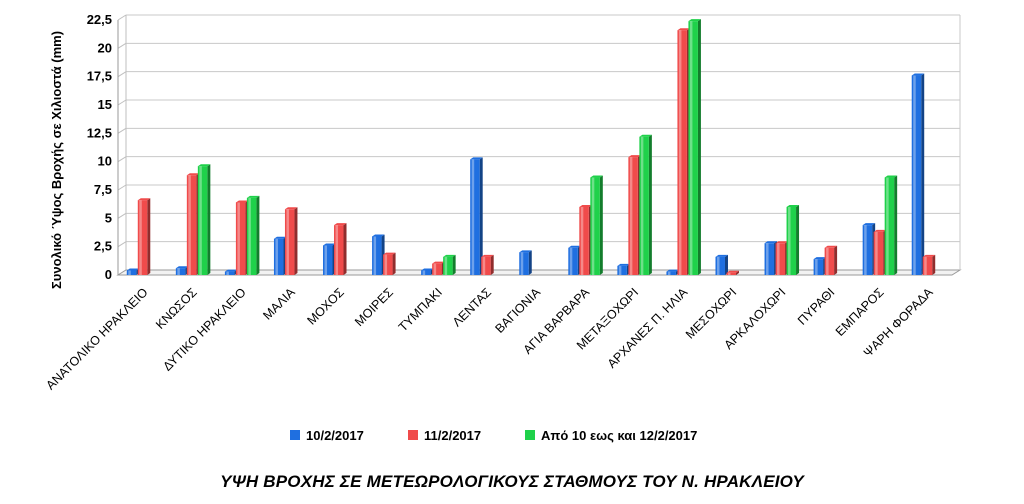 This screenshot has height=504, width=1024. I want to click on x-tick-label: ΜΑΛΙΑ, so click(279, 304).